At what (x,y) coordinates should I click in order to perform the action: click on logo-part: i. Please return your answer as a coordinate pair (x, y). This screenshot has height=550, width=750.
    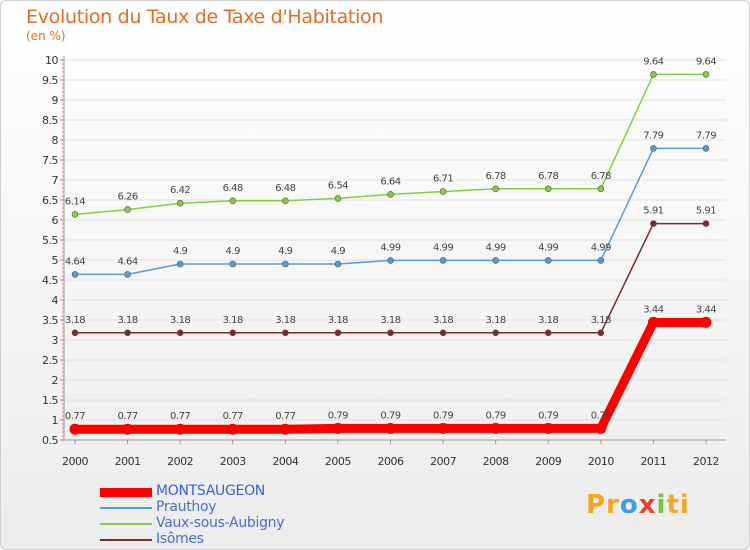
    Looking at the image, I should click on (661, 505).